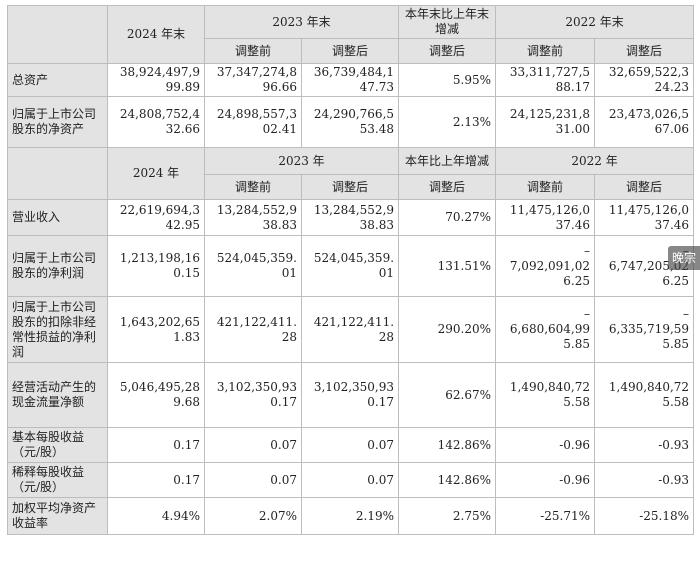 The image size is (700, 568). Describe the element at coordinates (550, 72) in the screenshot. I see `value-line: 33,311,727,5` at that location.